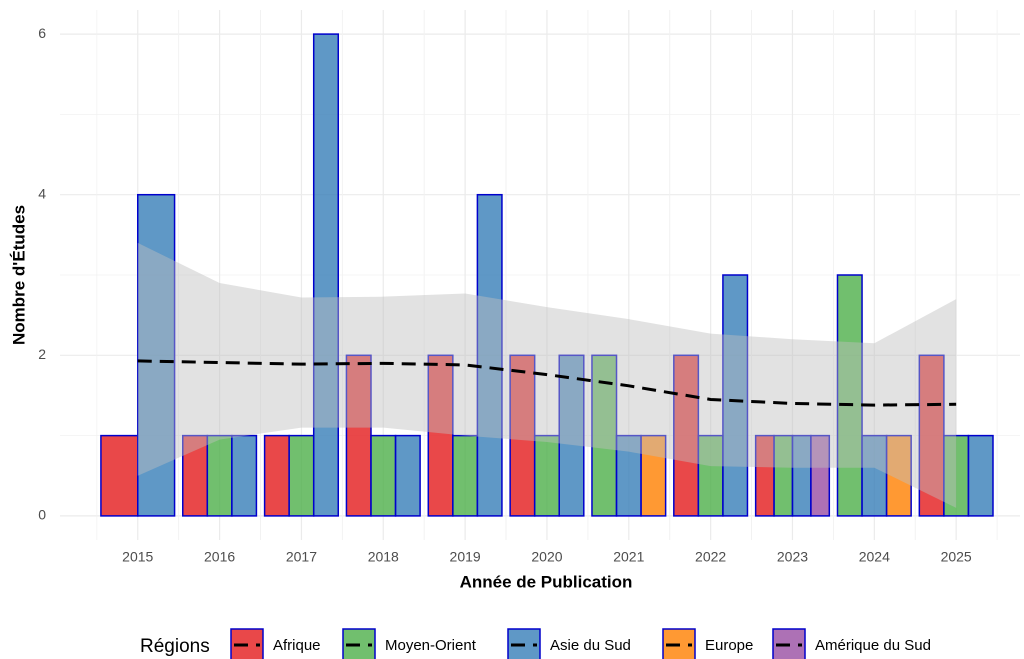  Describe the element at coordinates (18, 275) in the screenshot. I see `y-axis-title: Nombre d'Études` at that location.